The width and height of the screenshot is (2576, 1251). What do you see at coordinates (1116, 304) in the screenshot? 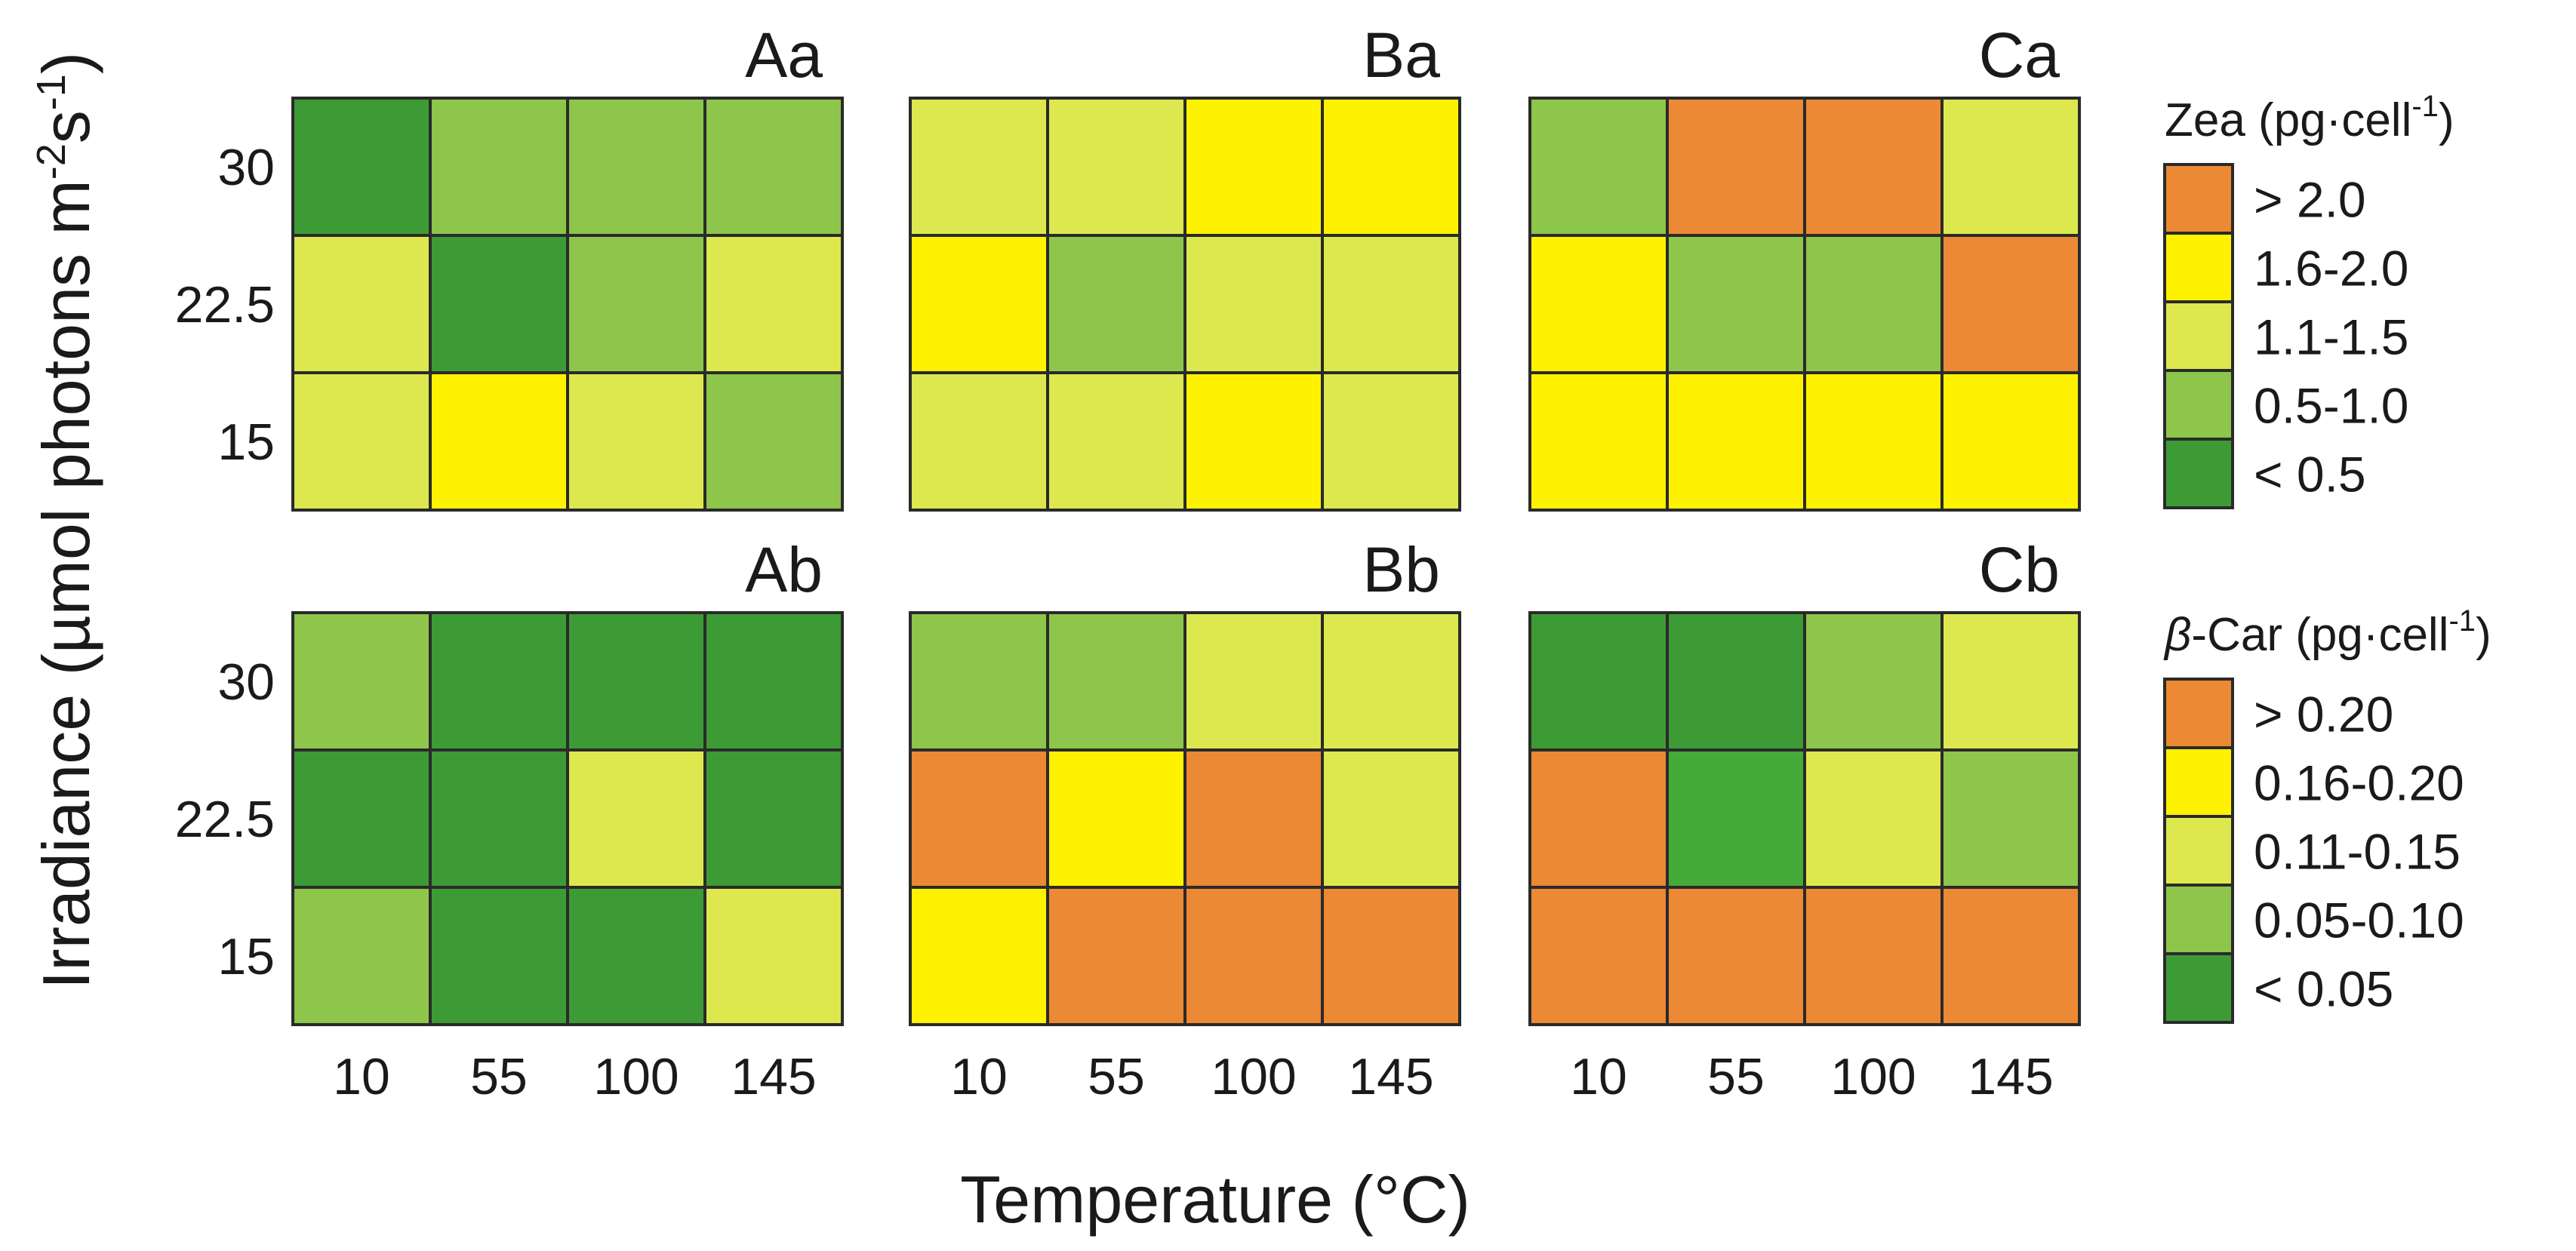
I see `cell-Ba-22.5-55` at bounding box center [1116, 304].